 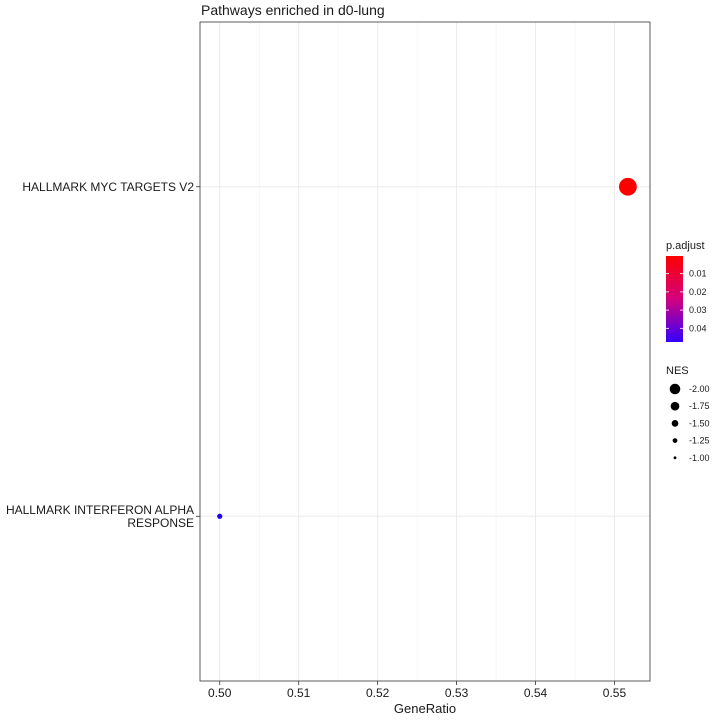 I want to click on x-tick-label: 0.54, so click(x=536, y=693).